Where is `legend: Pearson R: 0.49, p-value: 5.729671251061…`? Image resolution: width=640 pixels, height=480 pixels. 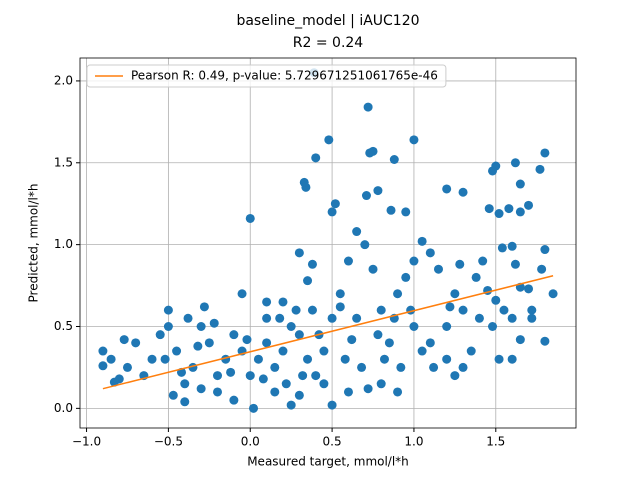
legend: Pearson R: 0.49, p-value: 5.729671251061… is located at coordinates (266, 76).